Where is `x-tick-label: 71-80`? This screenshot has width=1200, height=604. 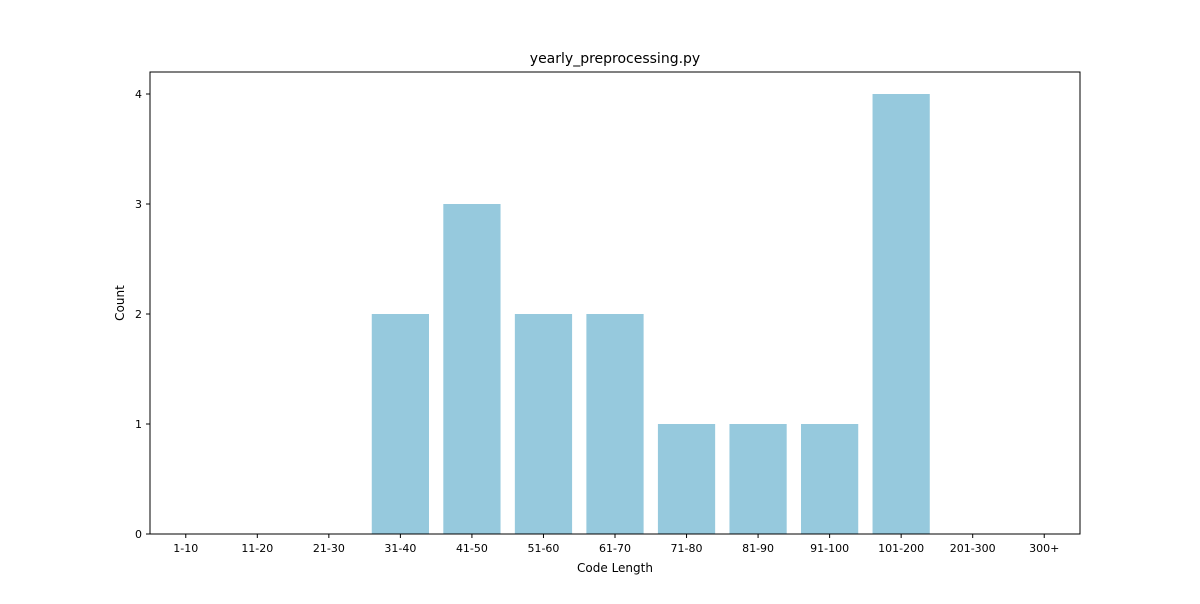 x-tick-label: 71-80 is located at coordinates (687, 548).